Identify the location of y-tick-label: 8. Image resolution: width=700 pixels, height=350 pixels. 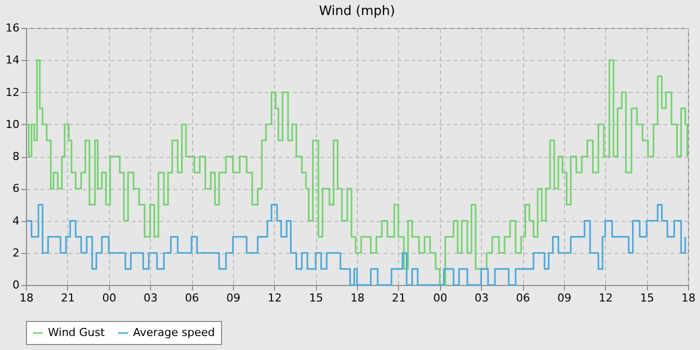
(16, 156).